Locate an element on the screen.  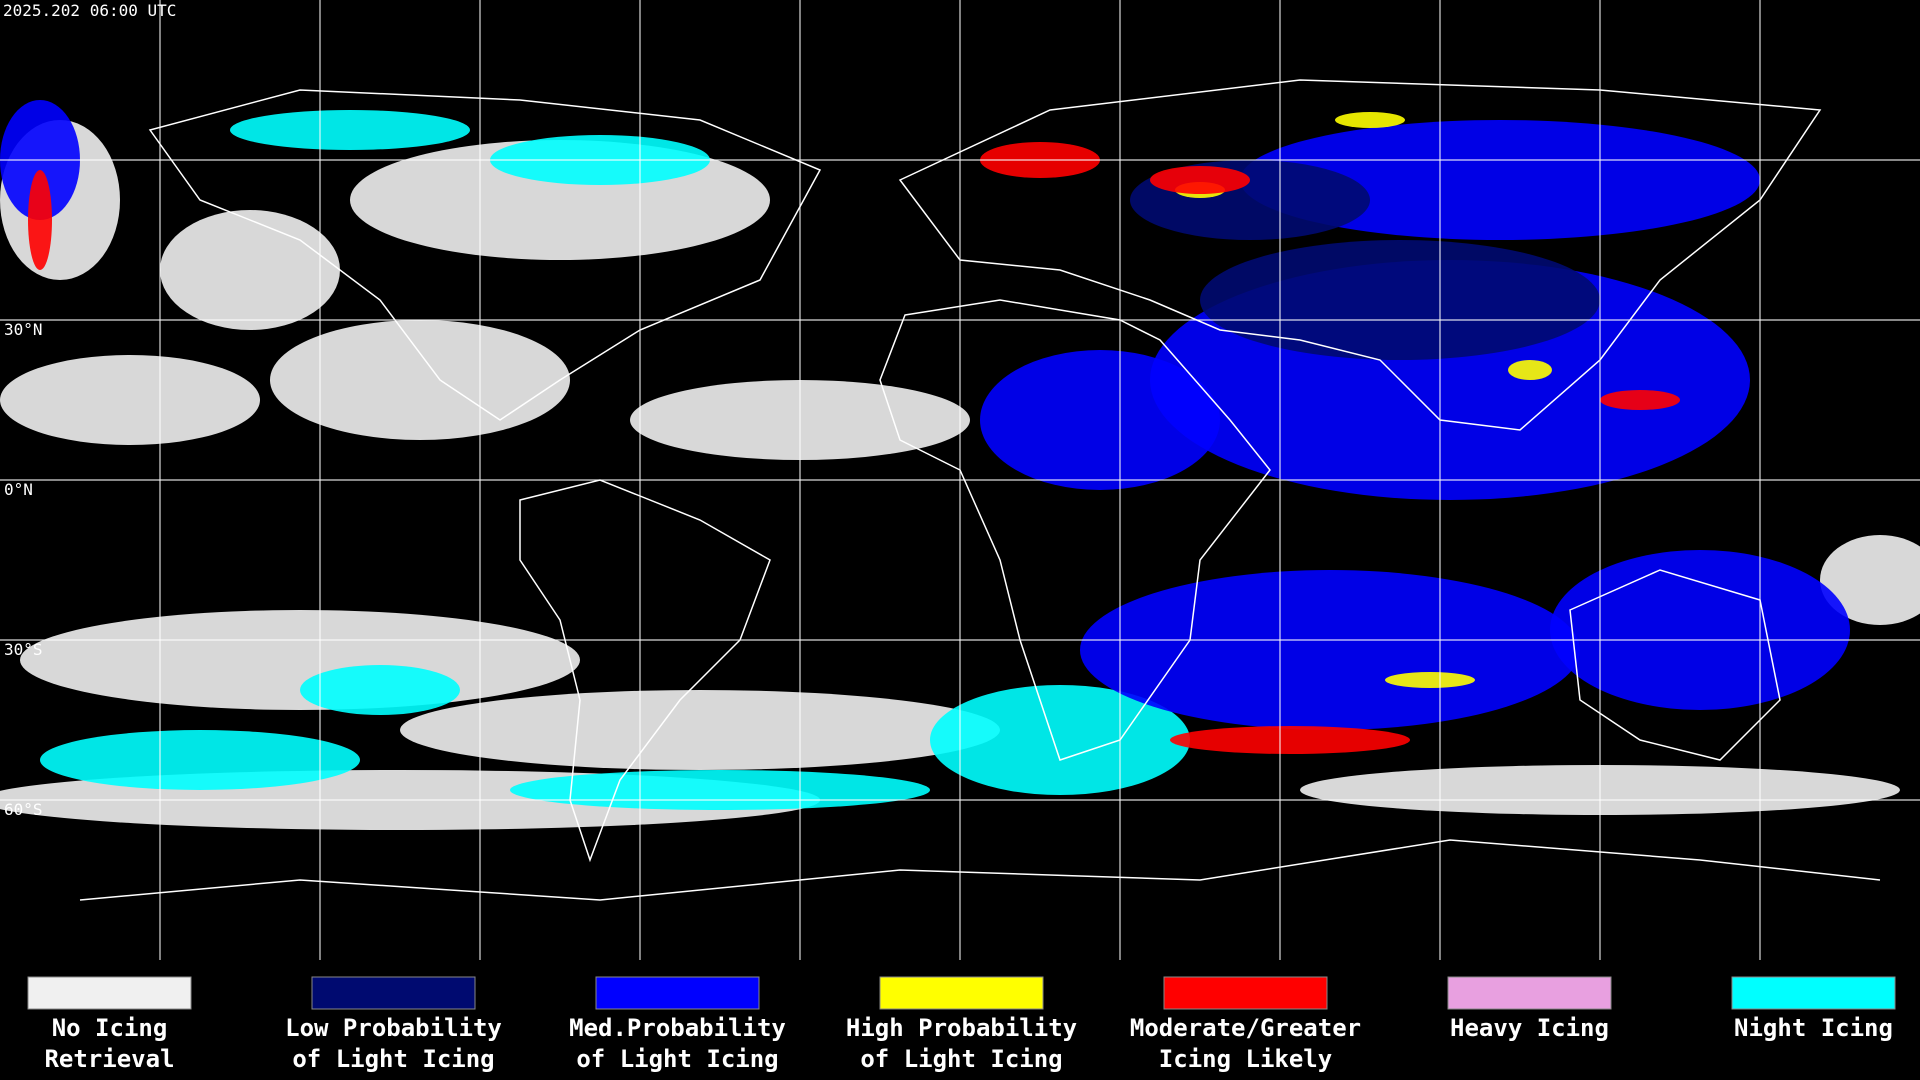
timestamp: 2025.202 06:00 UTC is located at coordinates (89, 10).